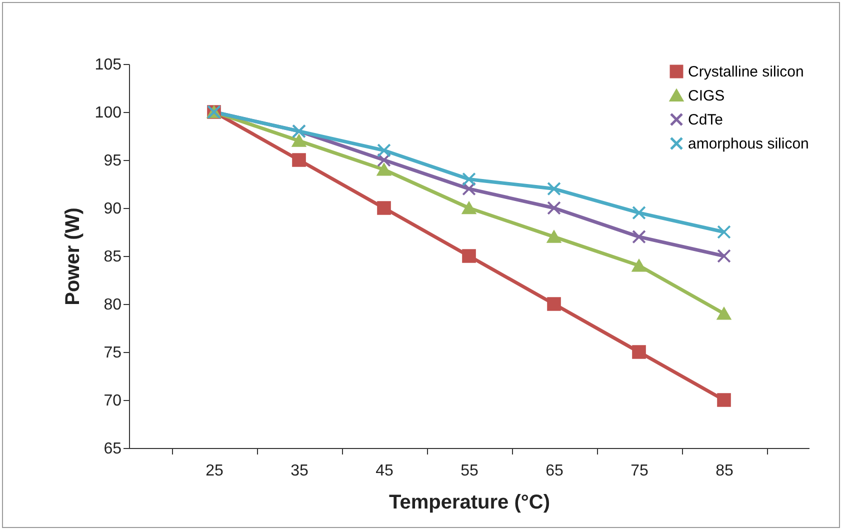  Describe the element at coordinates (706, 96) in the screenshot. I see `legend-label: CIGS` at that location.